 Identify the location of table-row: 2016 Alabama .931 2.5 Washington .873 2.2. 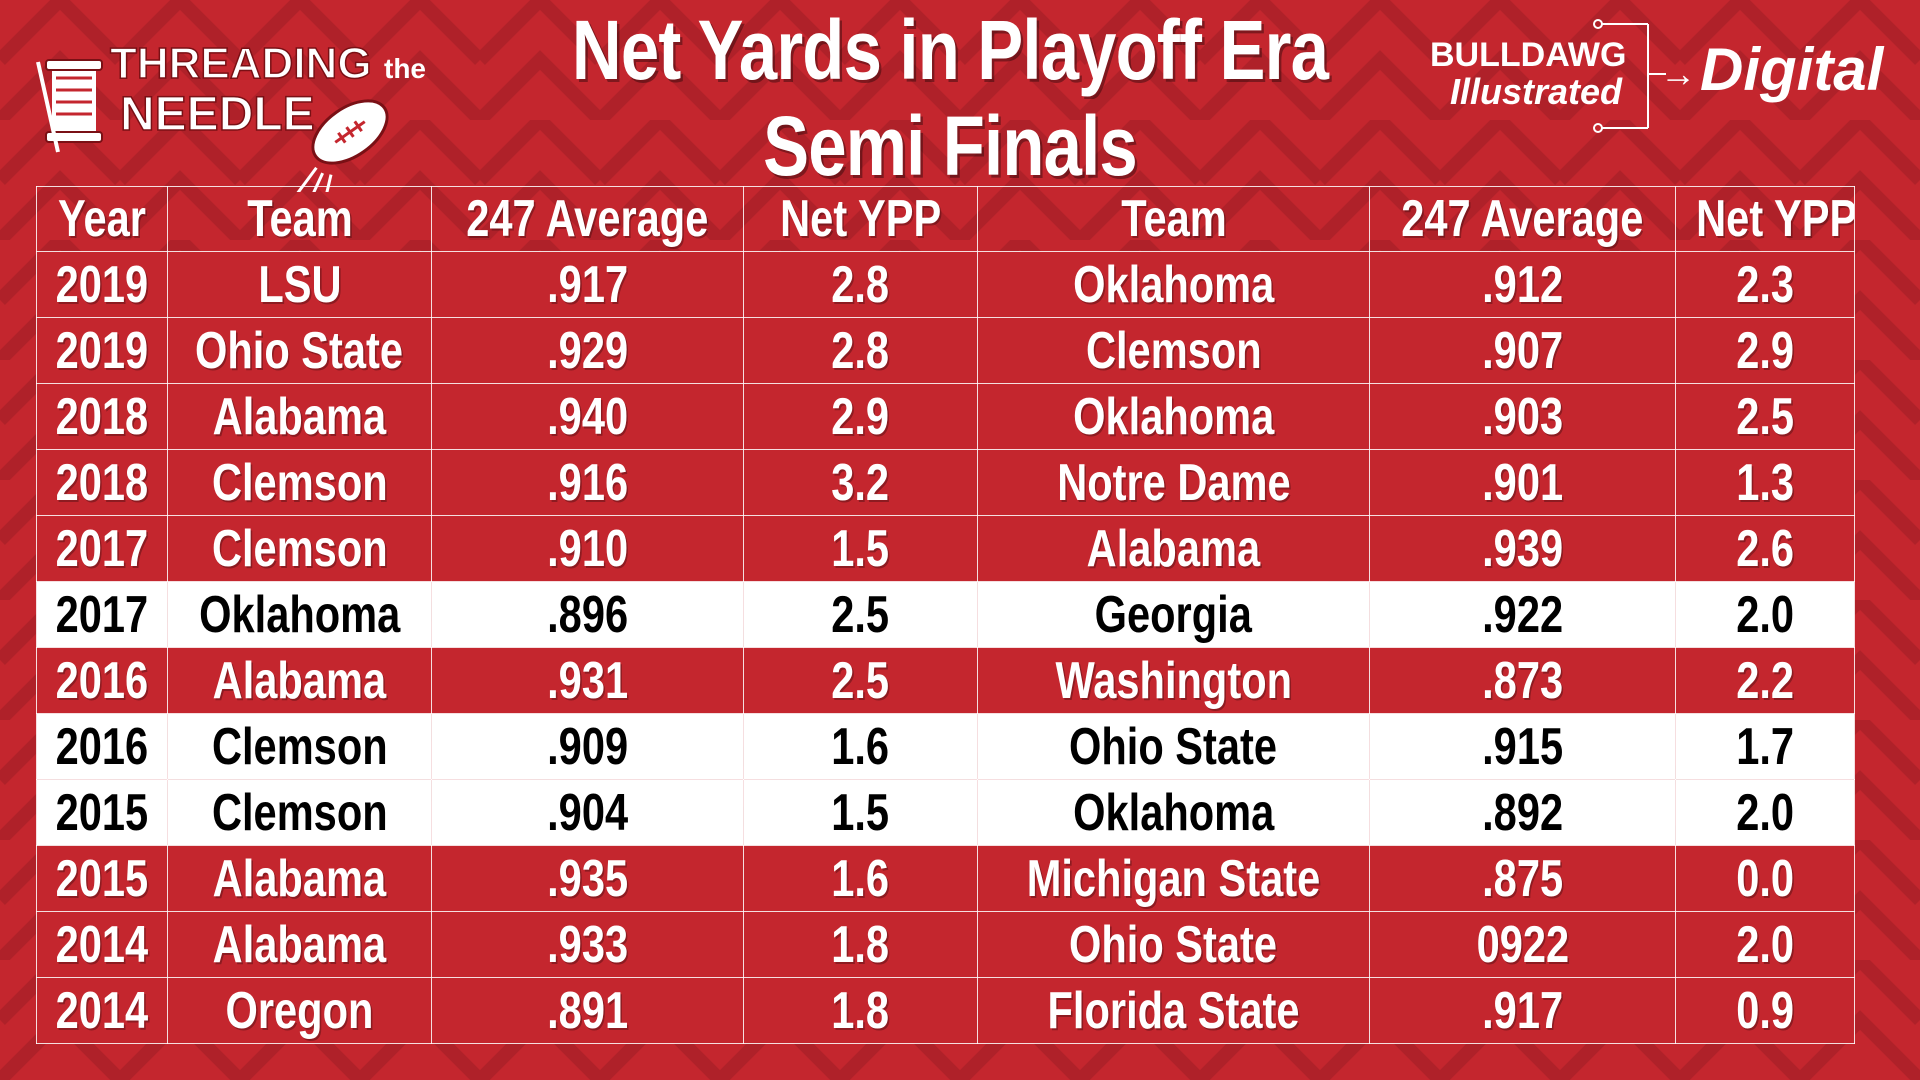
(945, 680).